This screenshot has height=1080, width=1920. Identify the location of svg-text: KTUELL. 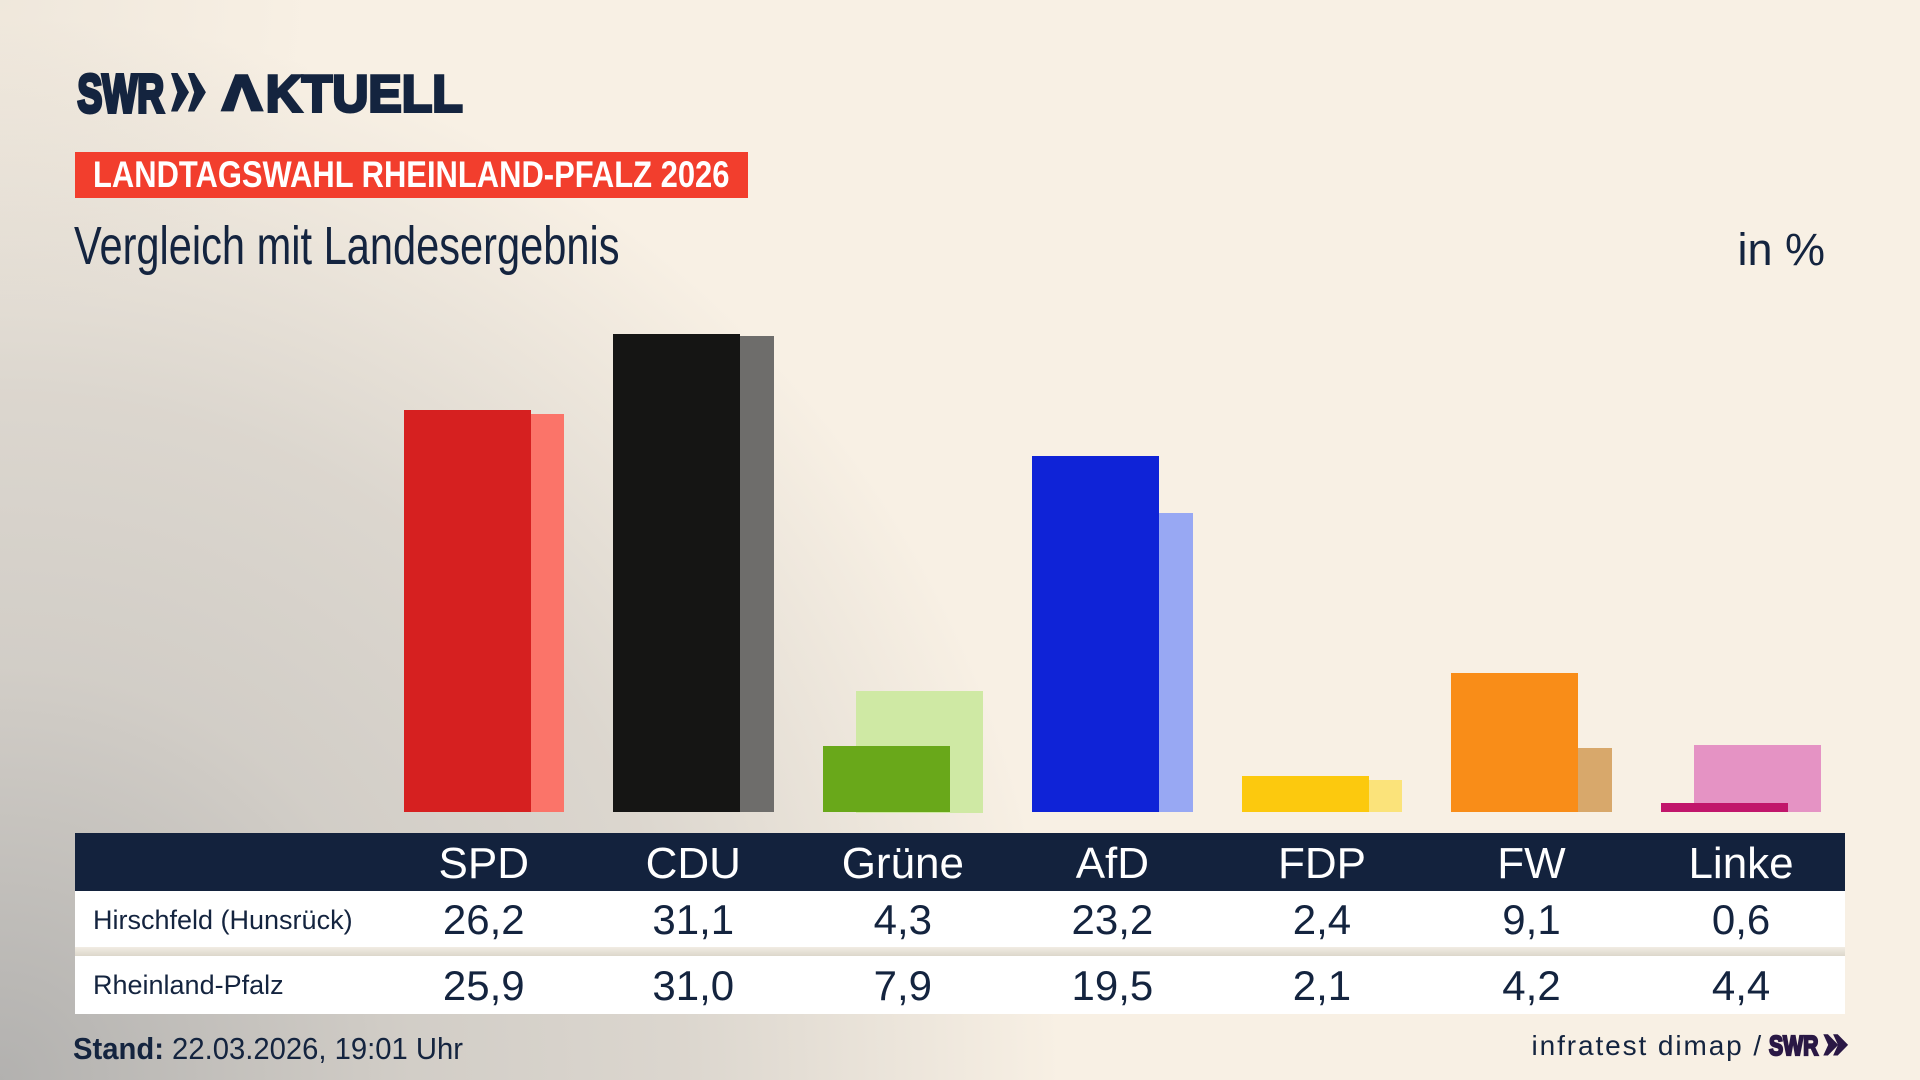
(364, 94).